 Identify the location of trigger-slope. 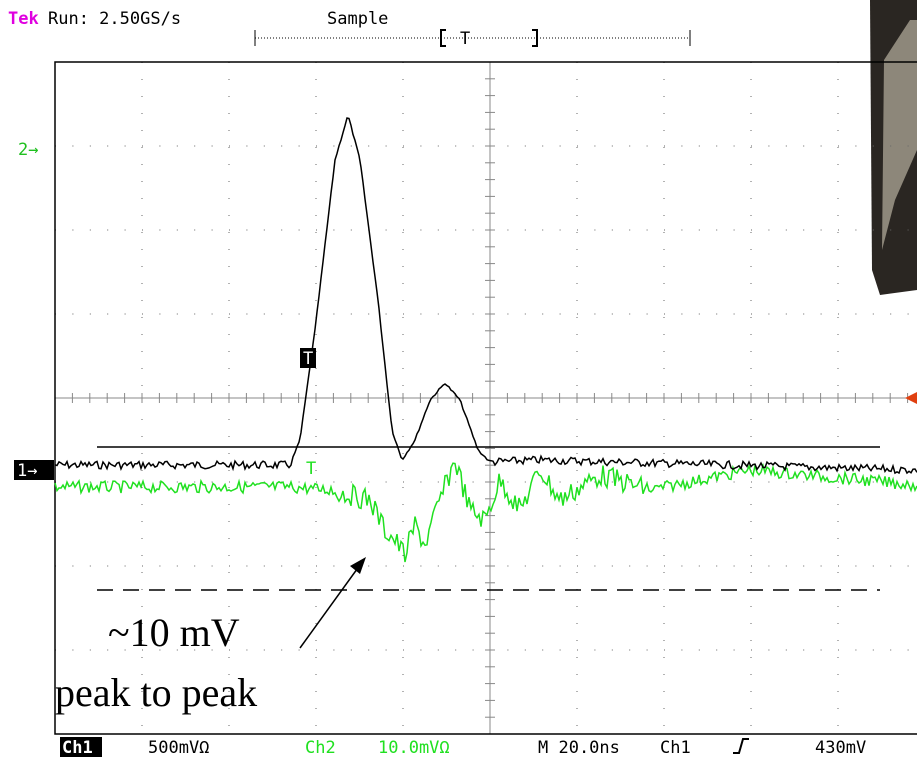
(741, 746).